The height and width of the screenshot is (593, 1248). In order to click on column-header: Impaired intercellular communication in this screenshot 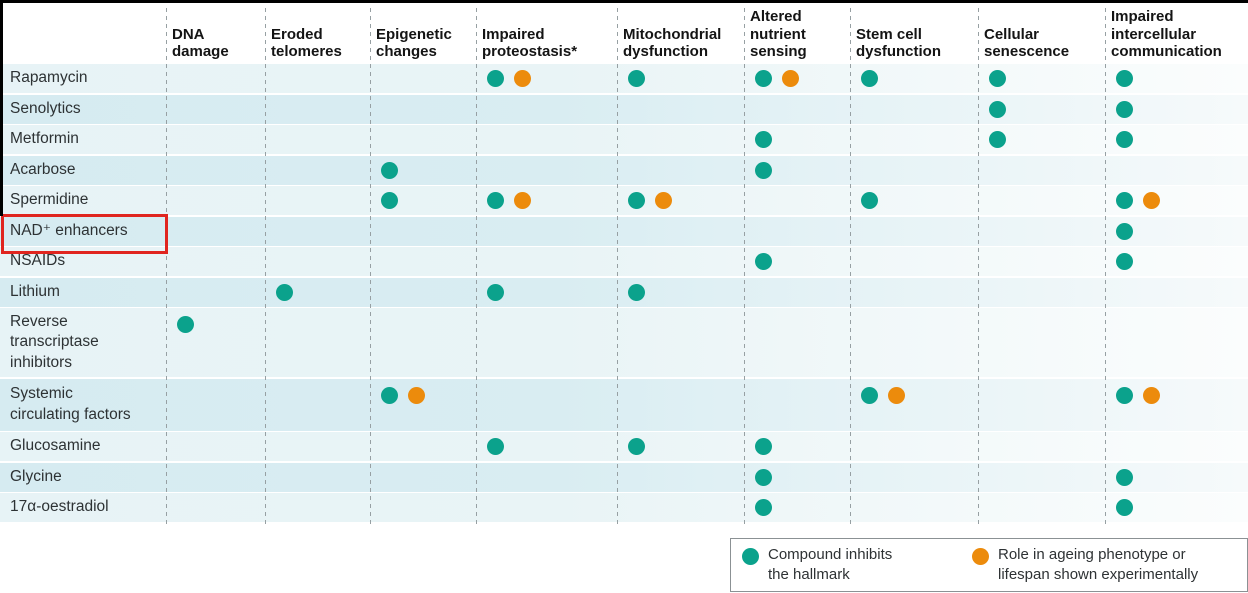, I will do `click(1166, 34)`.